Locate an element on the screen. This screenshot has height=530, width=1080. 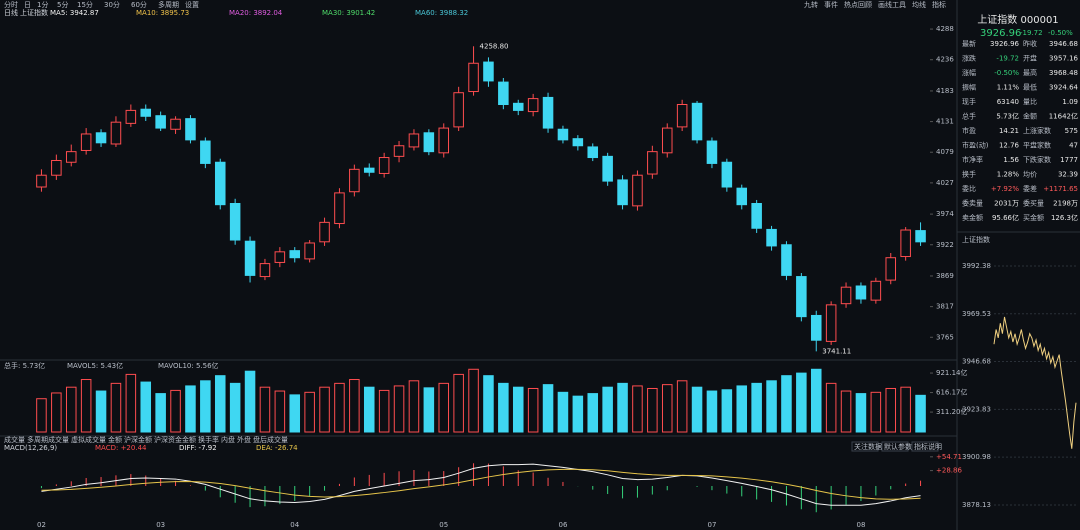
toolbar-button: 事件 is located at coordinates (831, 4).